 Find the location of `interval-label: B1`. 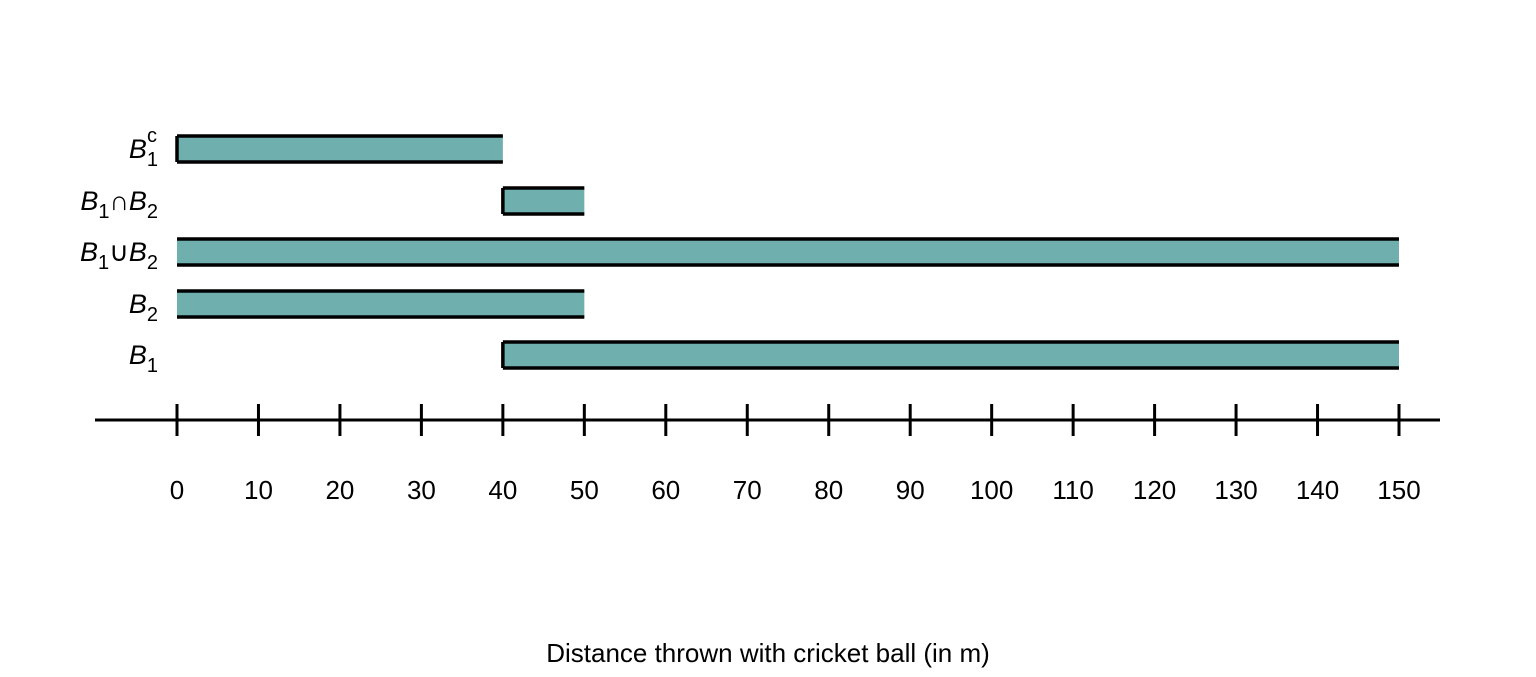

interval-label: B1 is located at coordinates (143, 358).